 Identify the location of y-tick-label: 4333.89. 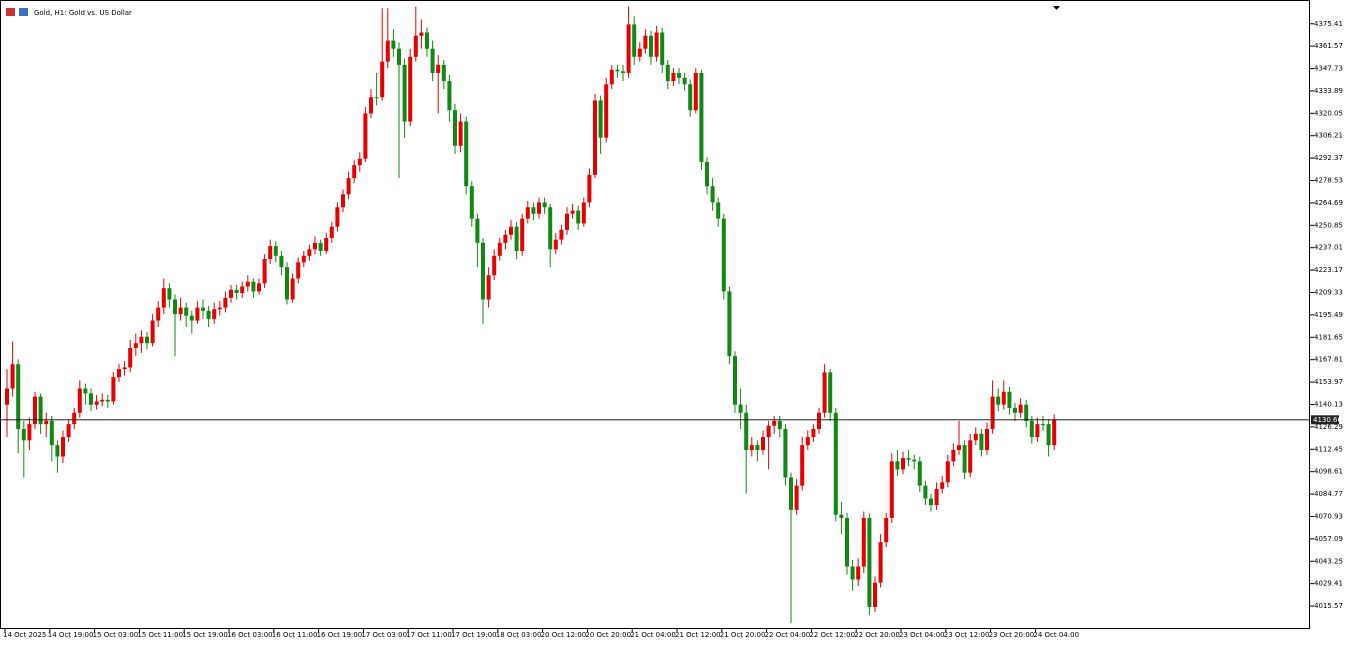
(1328, 91).